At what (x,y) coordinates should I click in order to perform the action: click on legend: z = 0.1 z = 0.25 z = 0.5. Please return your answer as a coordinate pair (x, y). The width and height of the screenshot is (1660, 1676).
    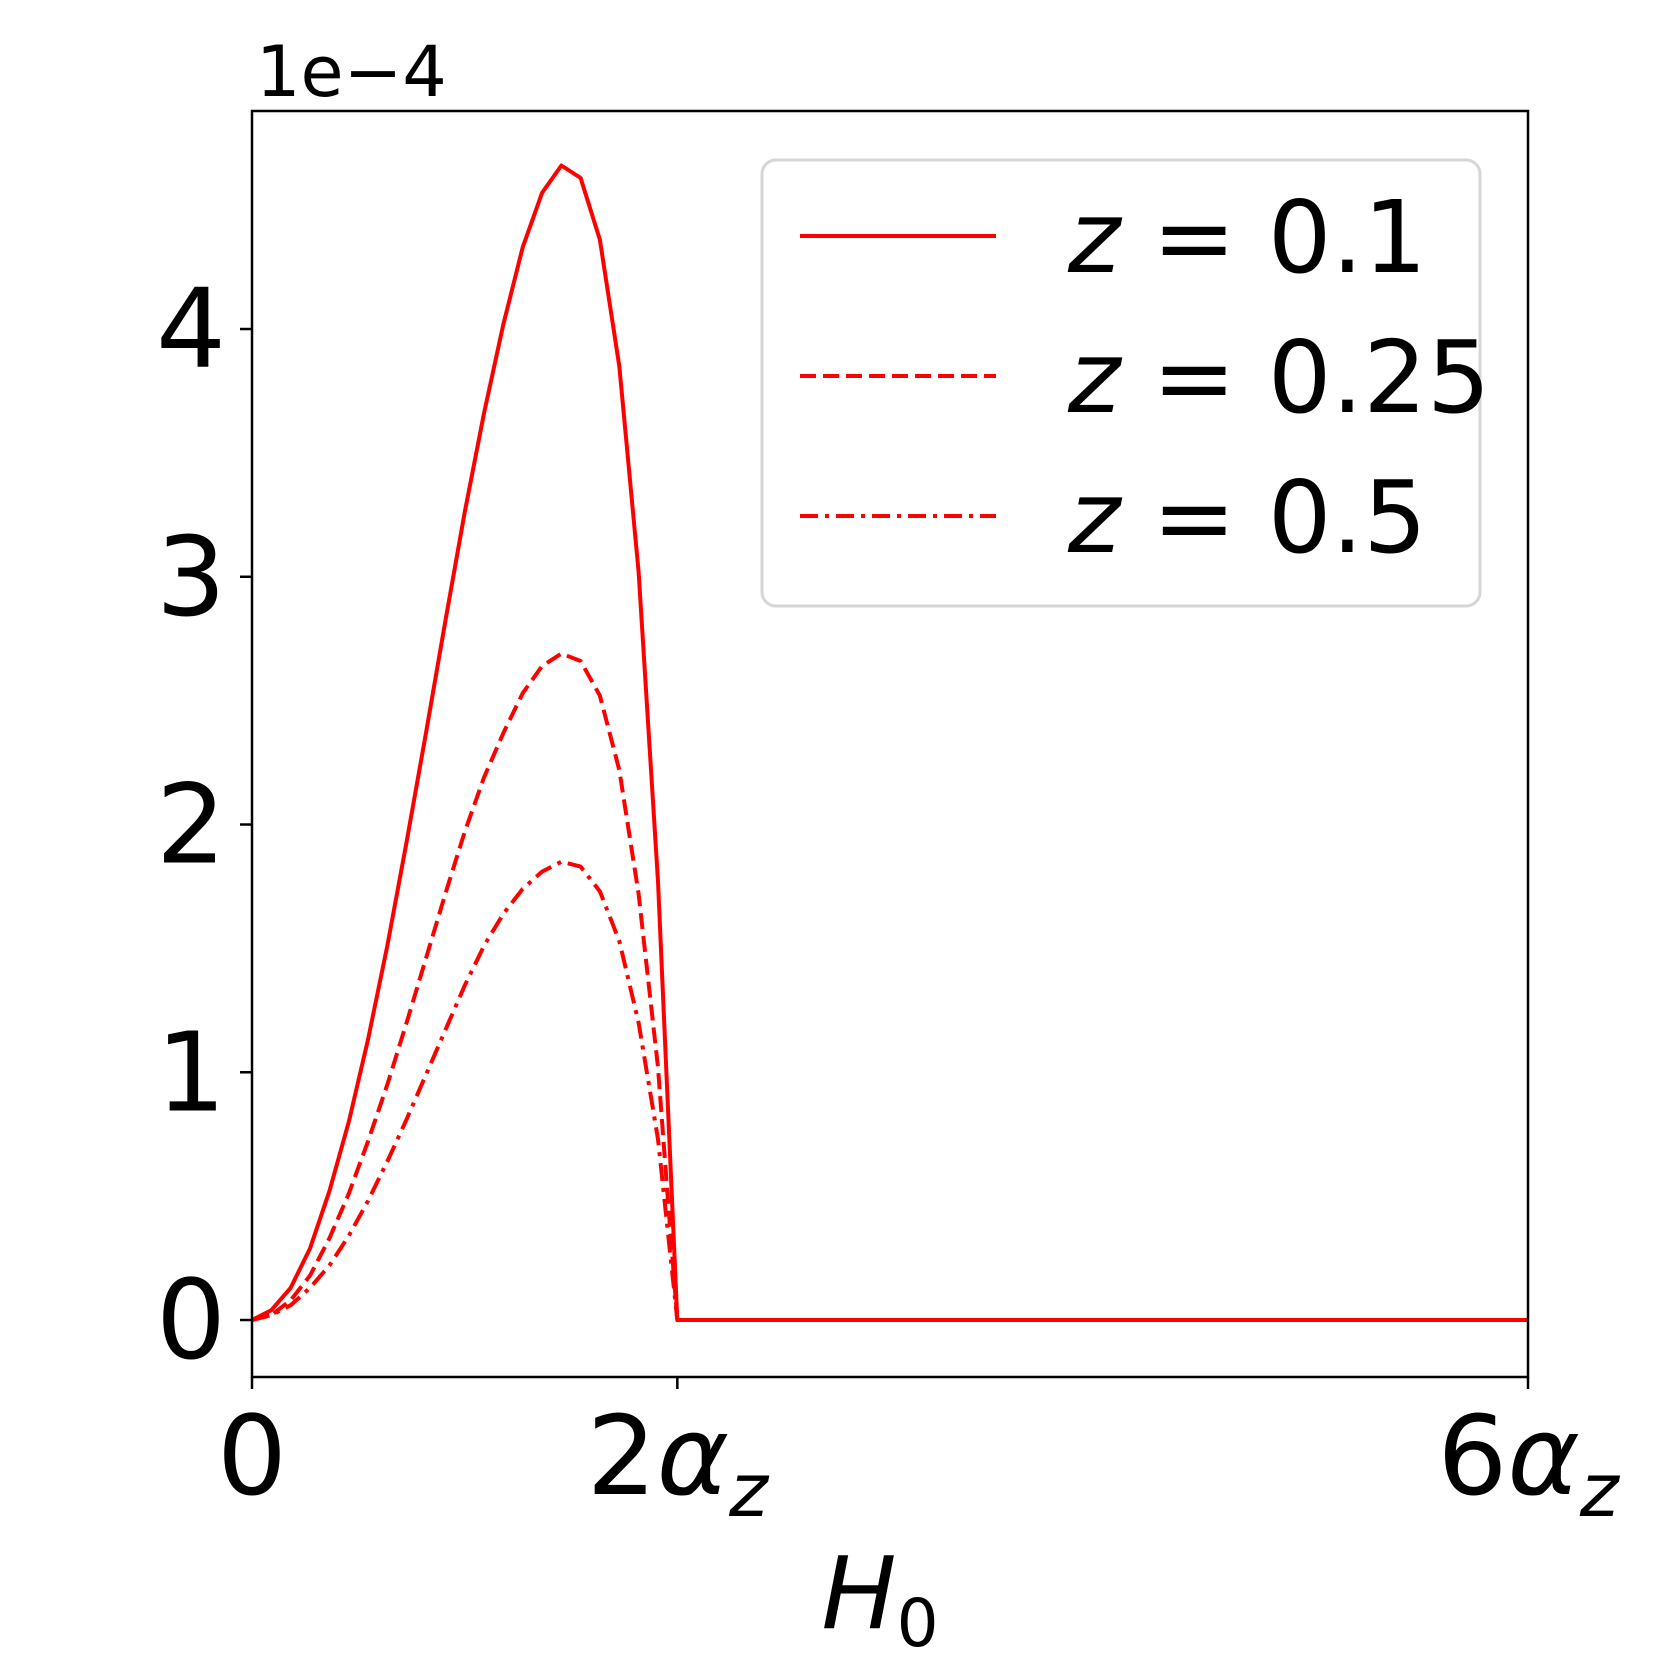
    Looking at the image, I should click on (1125, 383).